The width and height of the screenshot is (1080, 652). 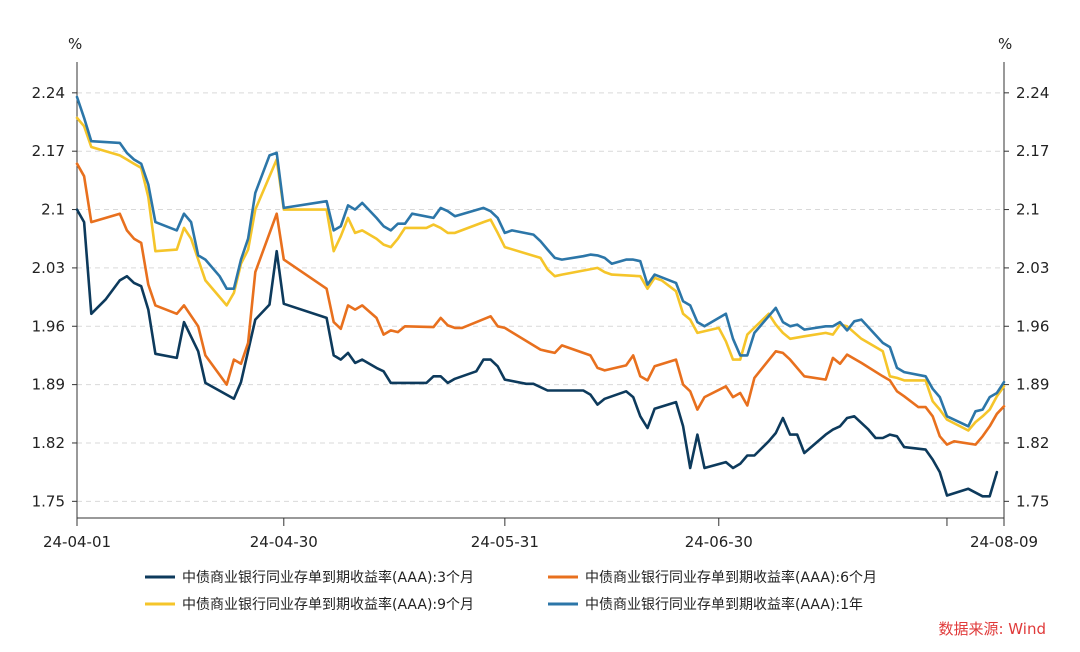 I want to click on x-tick-label: 24-04-30, so click(x=284, y=542).